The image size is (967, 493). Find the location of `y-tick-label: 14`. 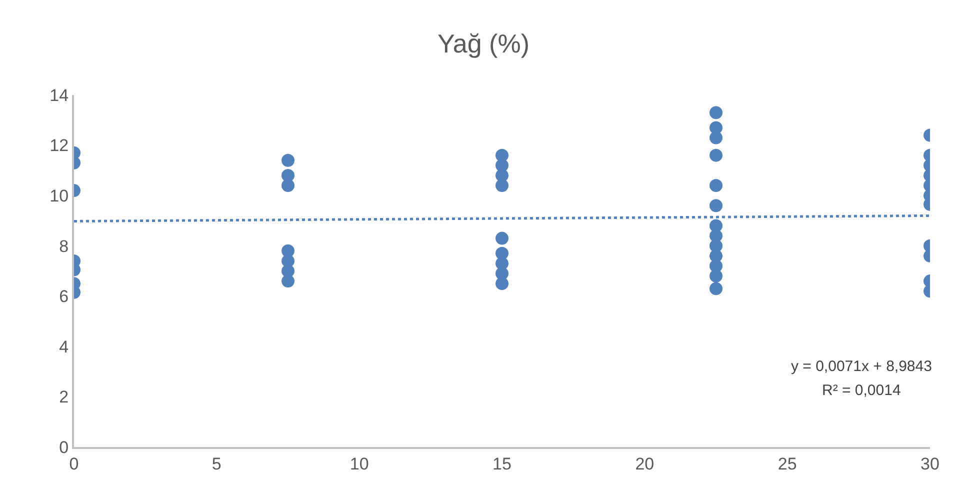

y-tick-label: 14 is located at coordinates (59, 95).